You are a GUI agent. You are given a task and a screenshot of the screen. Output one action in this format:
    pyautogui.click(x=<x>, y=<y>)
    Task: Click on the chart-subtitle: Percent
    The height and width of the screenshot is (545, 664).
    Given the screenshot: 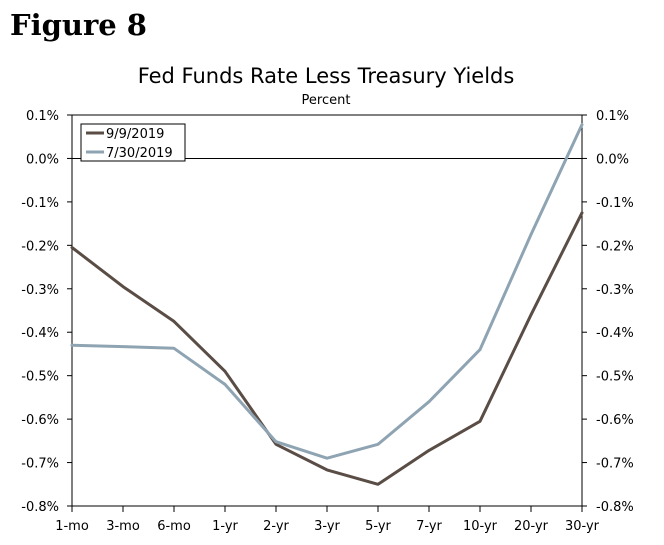 What is the action you would take?
    pyautogui.click(x=326, y=100)
    